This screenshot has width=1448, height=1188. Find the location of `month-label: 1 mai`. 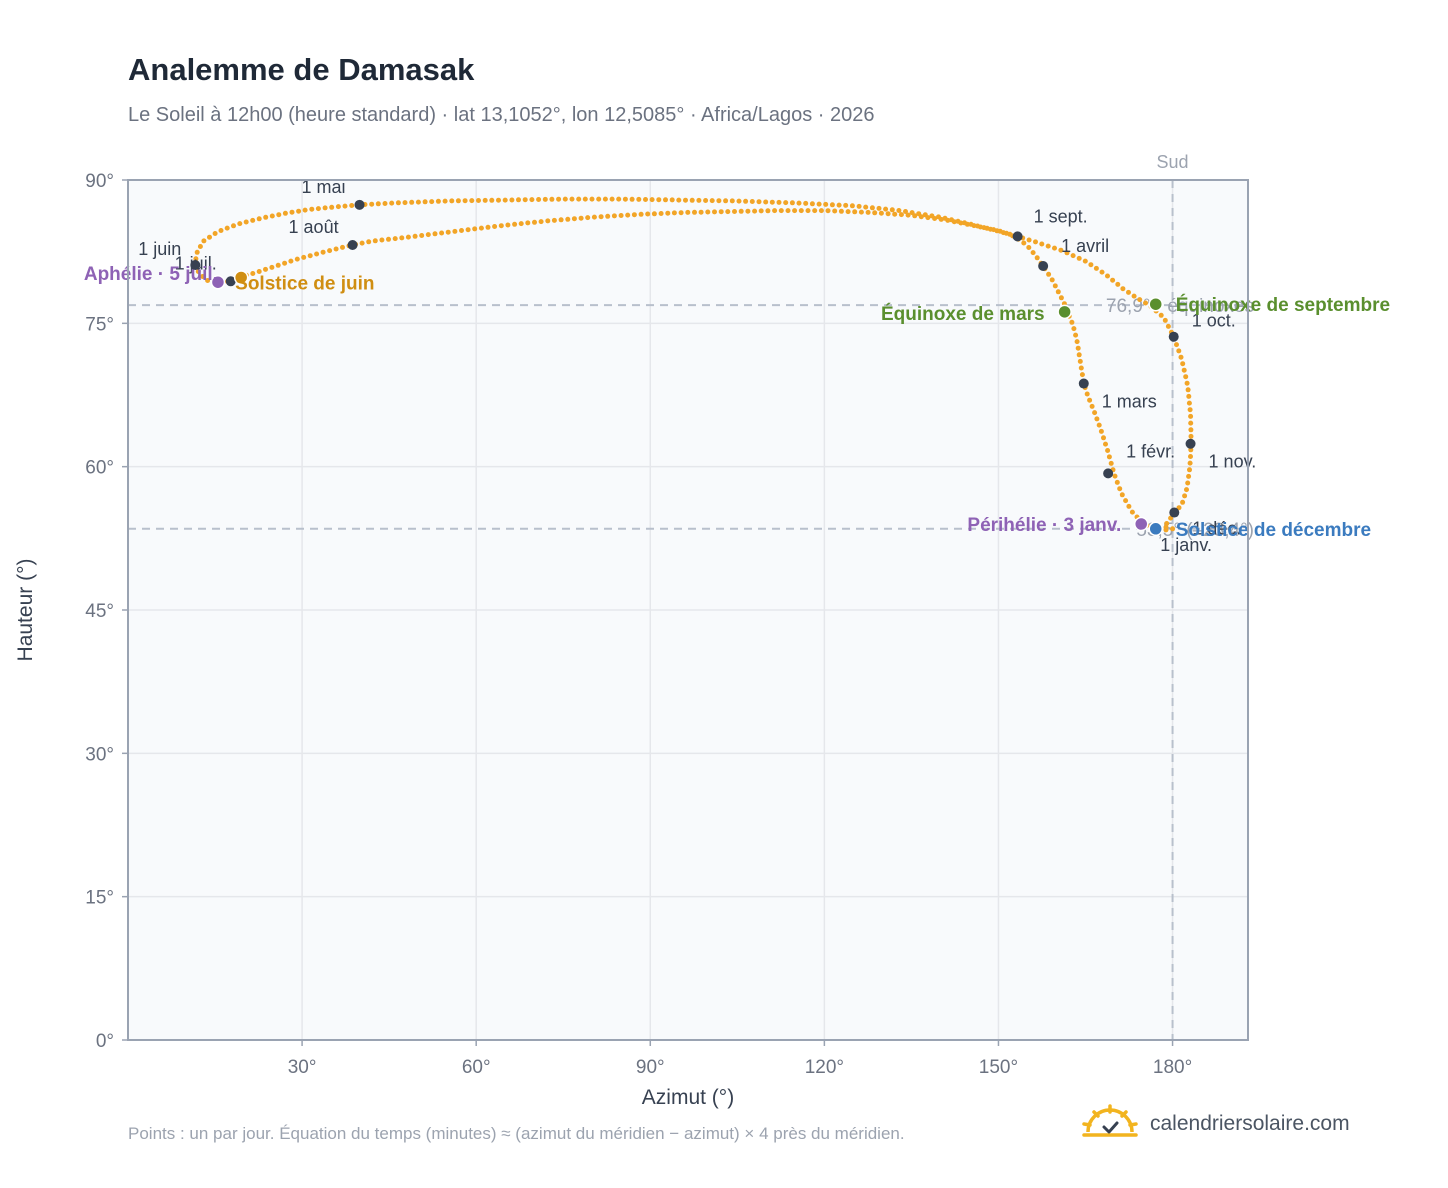

month-label: 1 mai is located at coordinates (324, 187).